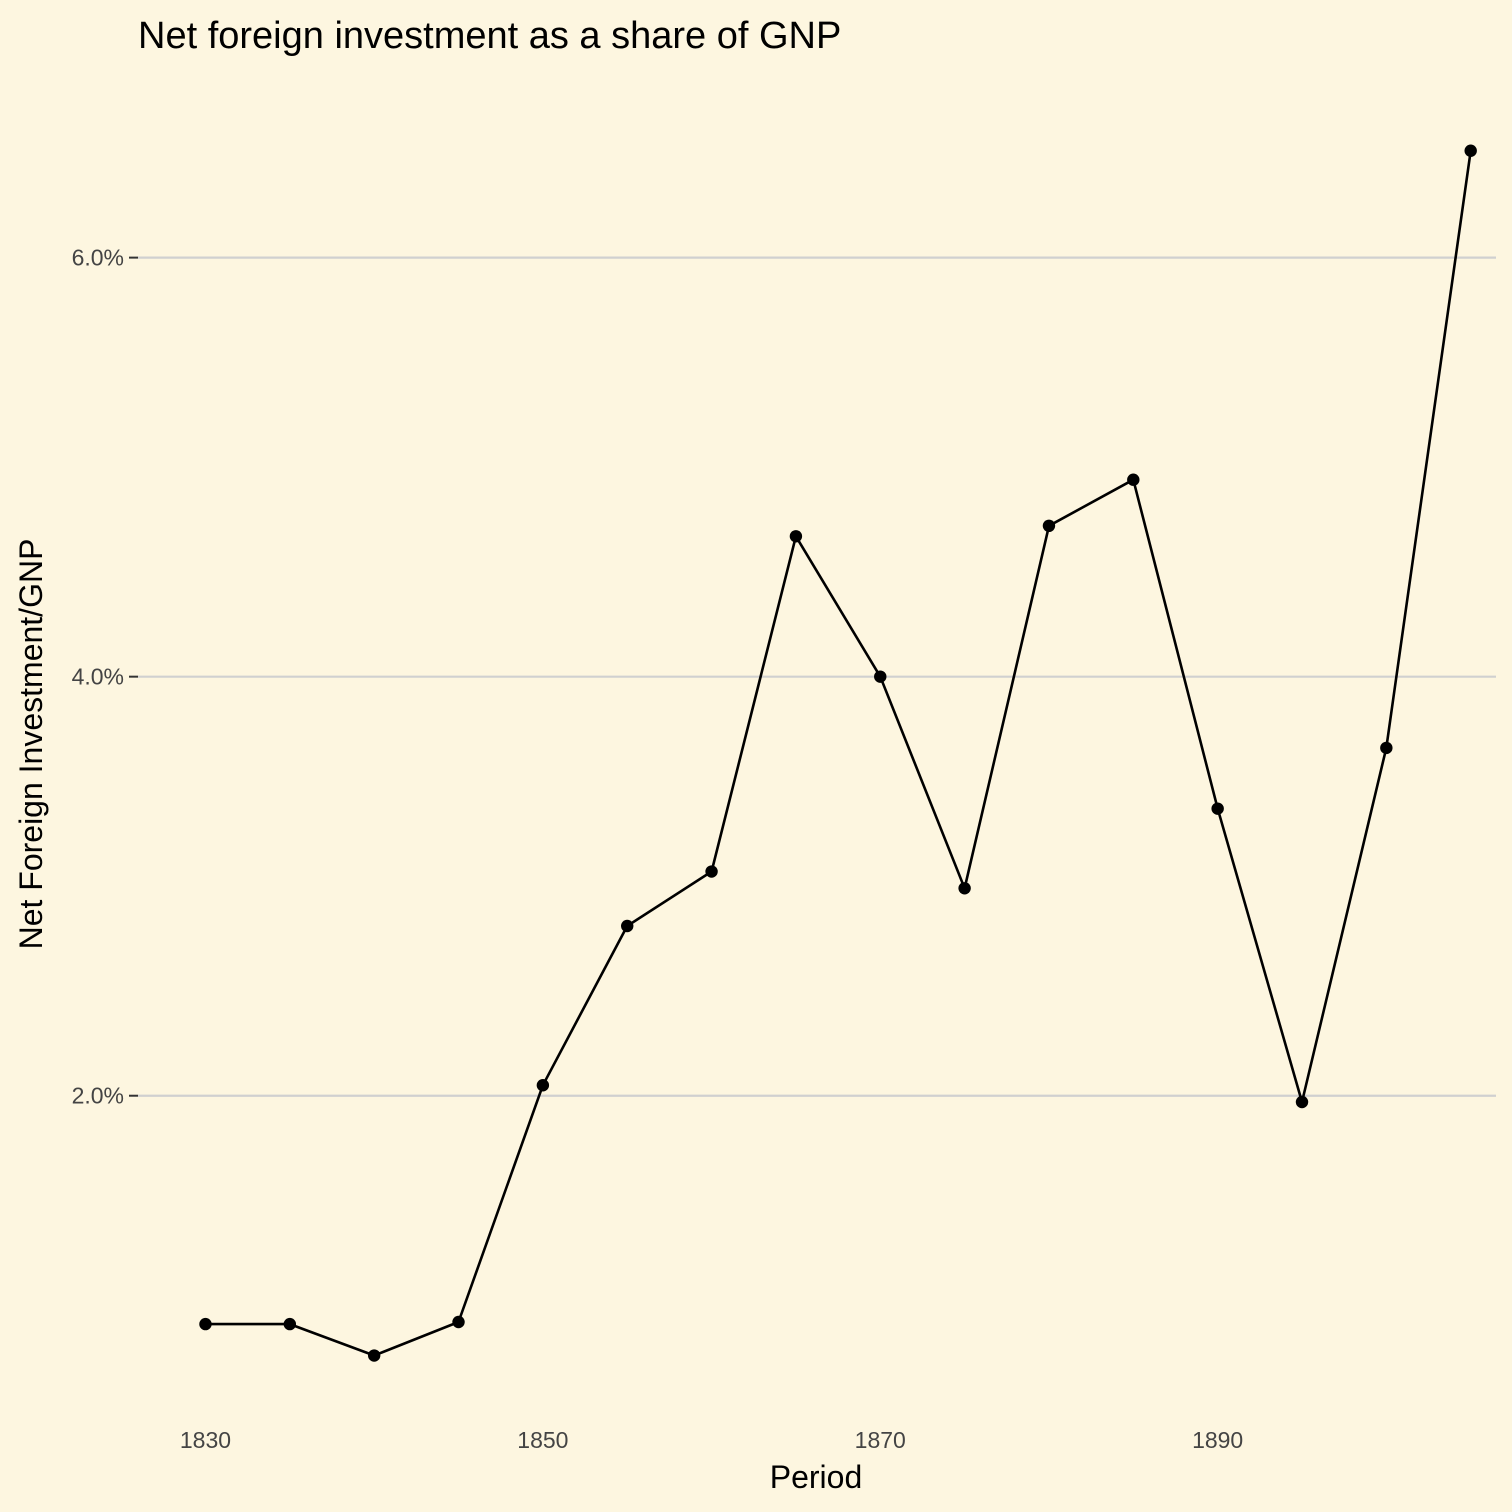  Describe the element at coordinates (542, 1440) in the screenshot. I see `x-tick-label: 1850` at that location.